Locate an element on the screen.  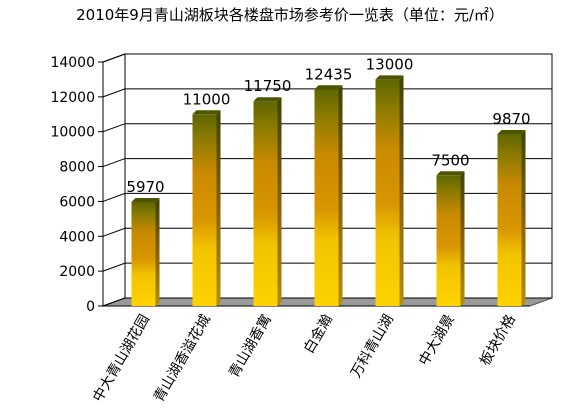
category-label: 万科青山湖 is located at coordinates (372, 346).